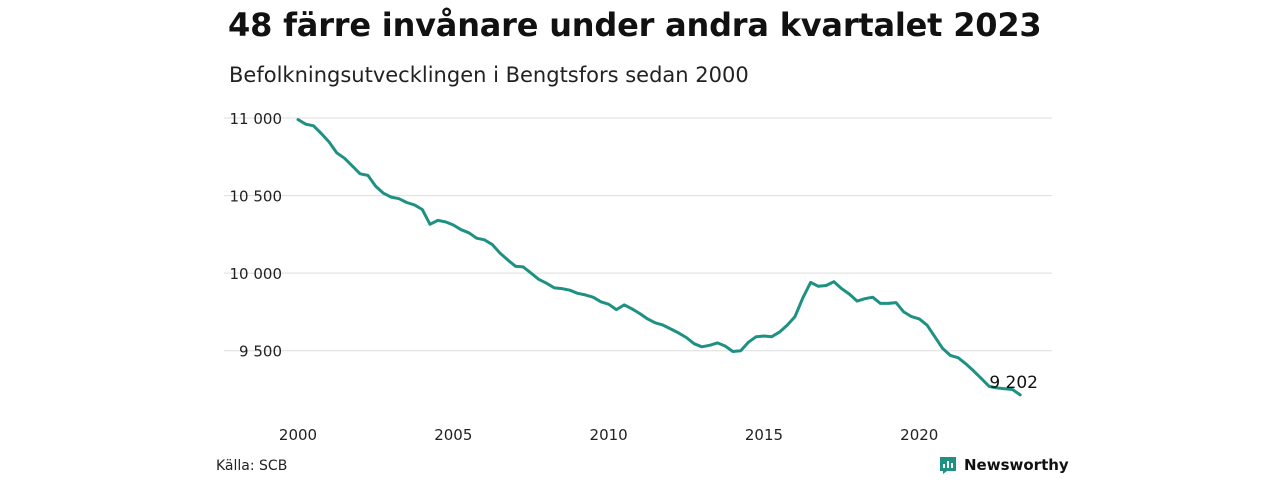 The height and width of the screenshot is (480, 1280). I want to click on x-axis-ticks: 2000 2005 2010 2015 2020, so click(608, 435).